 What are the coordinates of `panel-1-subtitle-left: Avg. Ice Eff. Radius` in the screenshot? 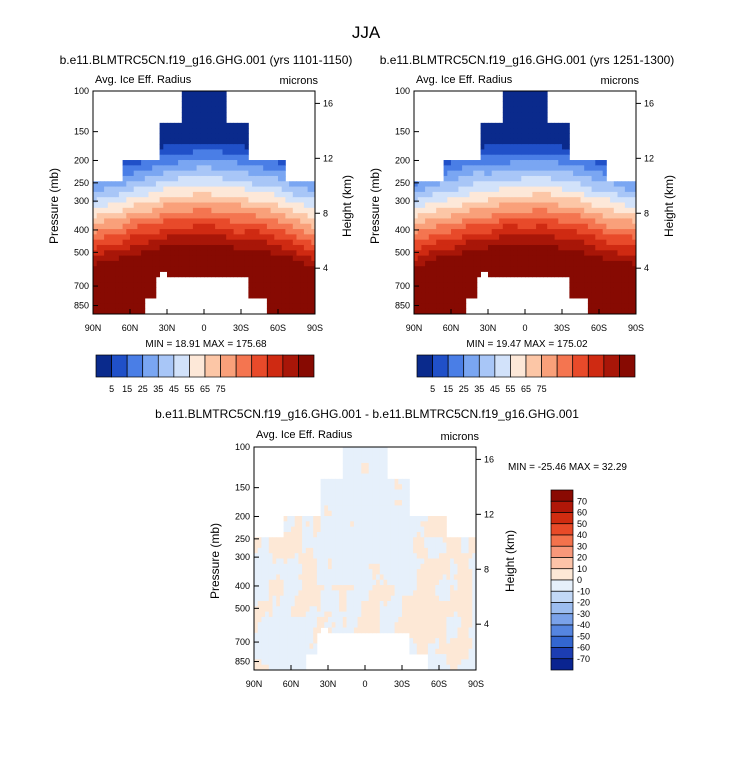 It's located at (143, 80).